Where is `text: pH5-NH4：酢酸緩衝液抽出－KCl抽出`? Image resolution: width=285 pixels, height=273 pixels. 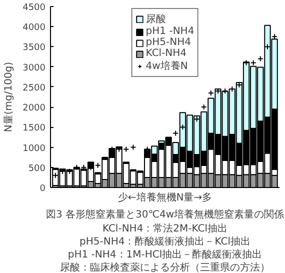 text: pH5-NH4：酢酸緩衝液抽出－KCl抽出 is located at coordinates (165, 242).